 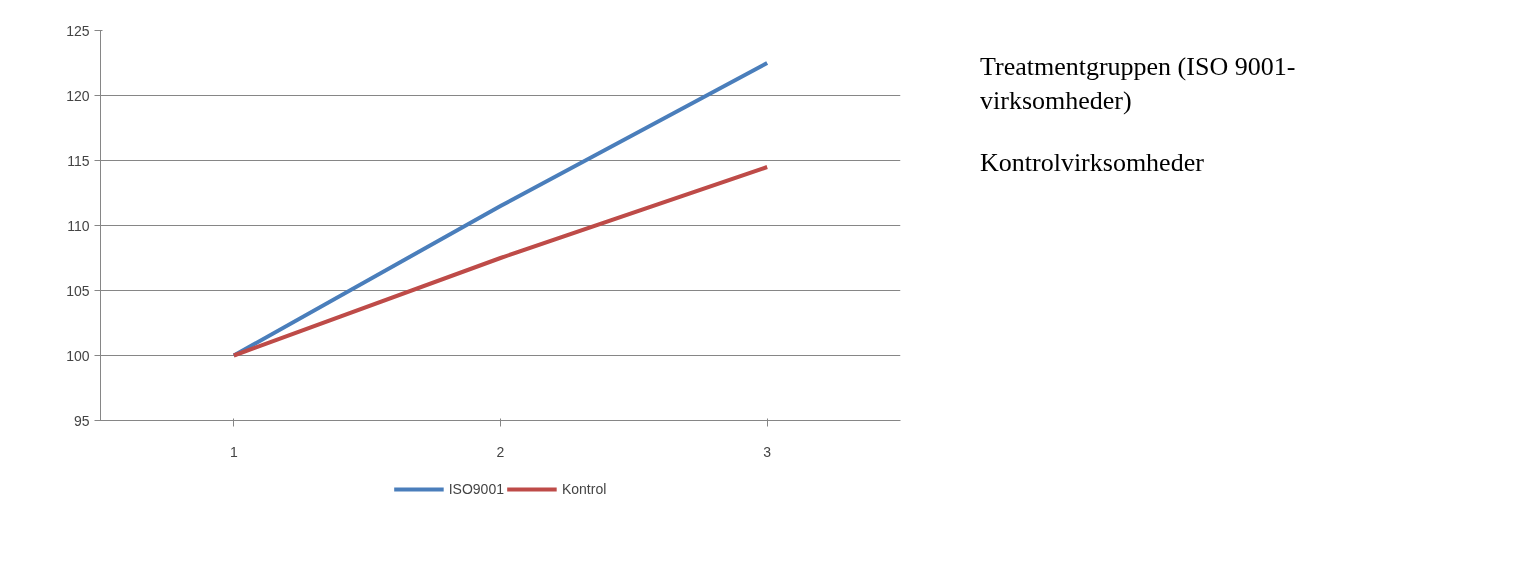 I want to click on y-tick-label: 120, so click(x=78, y=95).